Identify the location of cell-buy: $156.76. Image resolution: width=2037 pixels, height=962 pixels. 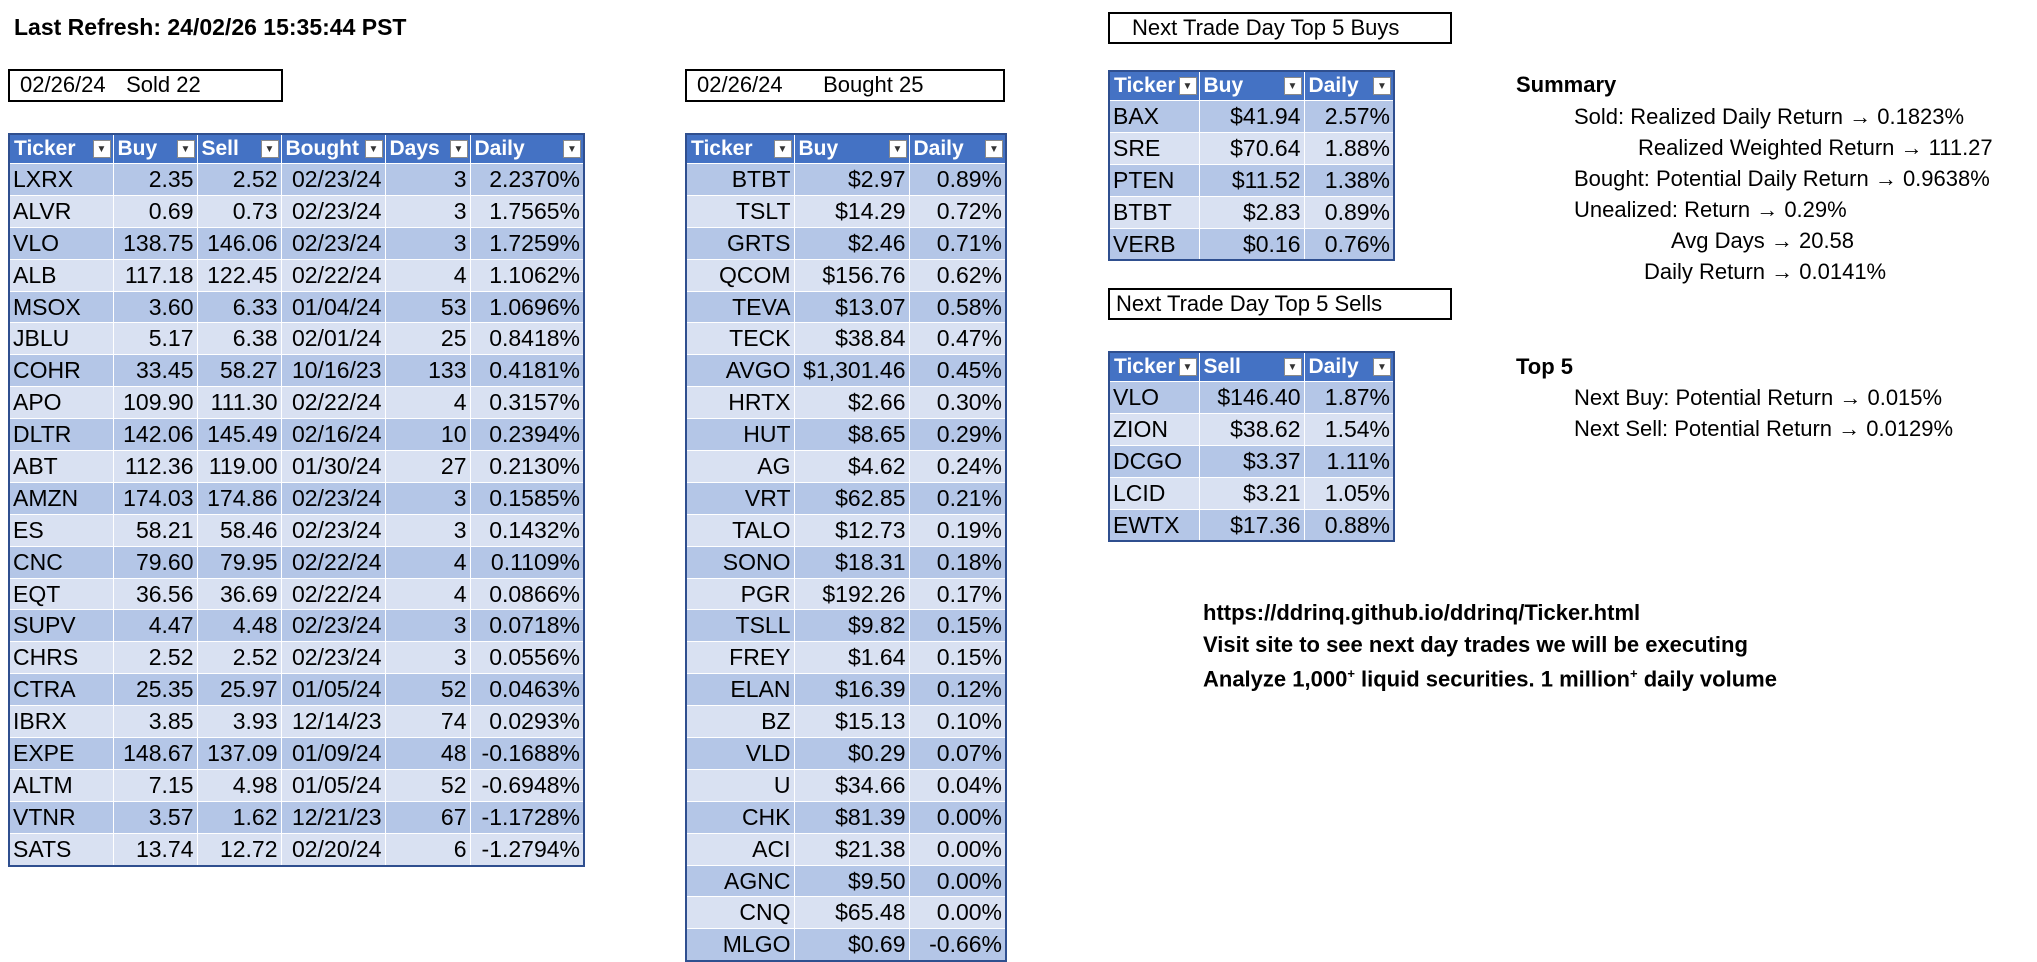
(852, 275).